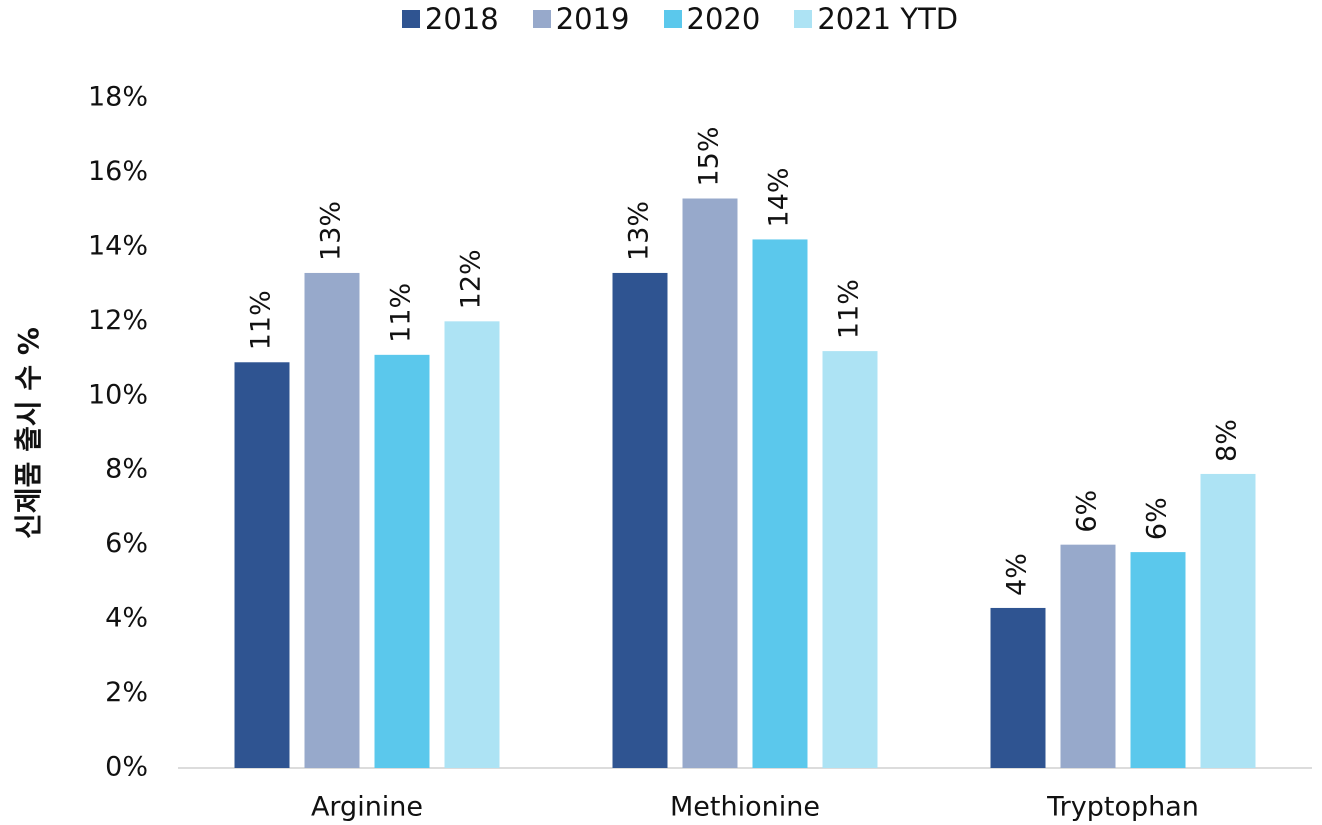 This screenshot has width=1322, height=825. Describe the element at coordinates (118, 97) in the screenshot. I see `y-tick-label: 18%` at that location.